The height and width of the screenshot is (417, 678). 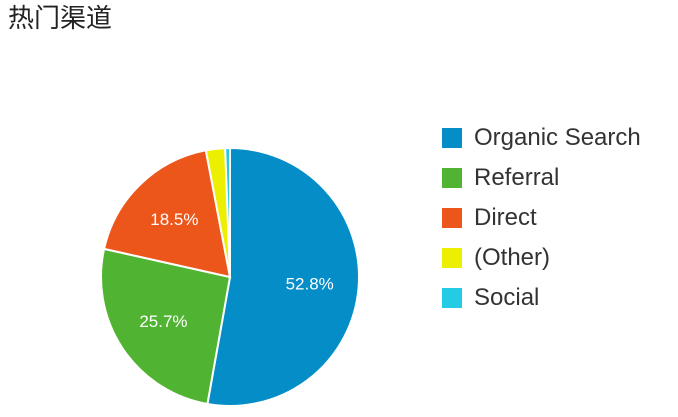 I want to click on legend-label-1: Referral, so click(x=517, y=177).